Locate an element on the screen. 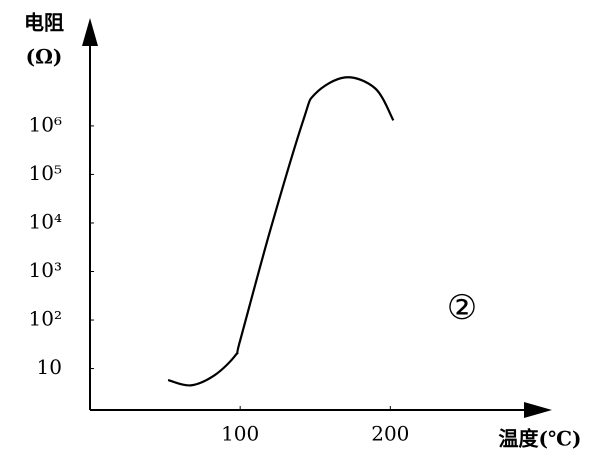 This screenshot has height=470, width=614. x-tick-label: 100 is located at coordinates (240, 434).